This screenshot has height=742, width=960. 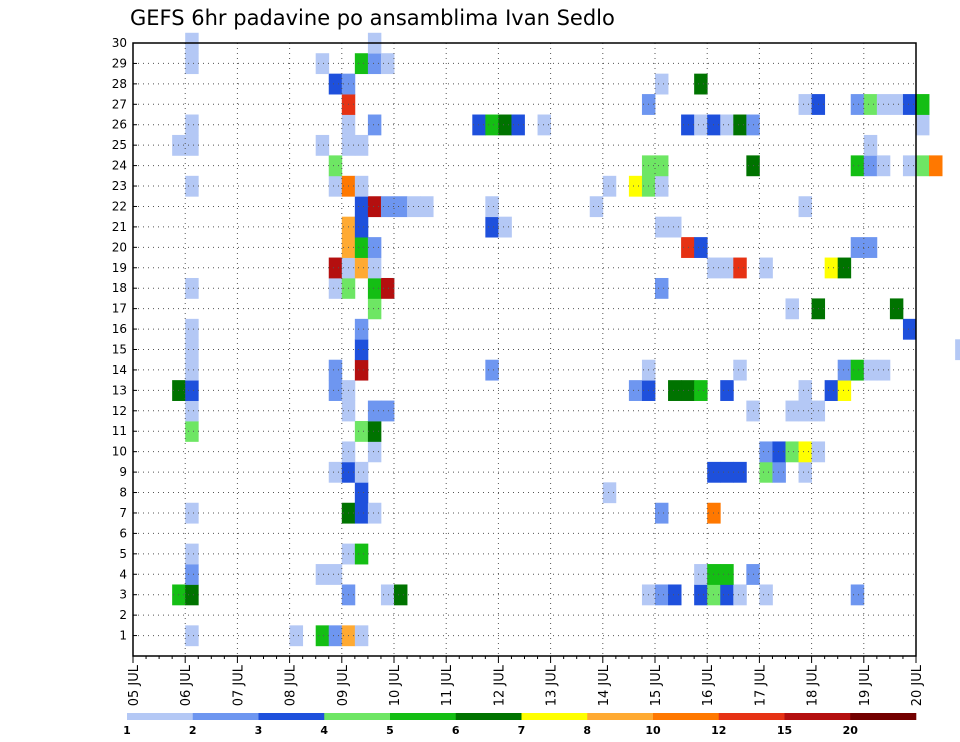 What do you see at coordinates (653, 730) in the screenshot?
I see `colorbar-label: 10` at bounding box center [653, 730].